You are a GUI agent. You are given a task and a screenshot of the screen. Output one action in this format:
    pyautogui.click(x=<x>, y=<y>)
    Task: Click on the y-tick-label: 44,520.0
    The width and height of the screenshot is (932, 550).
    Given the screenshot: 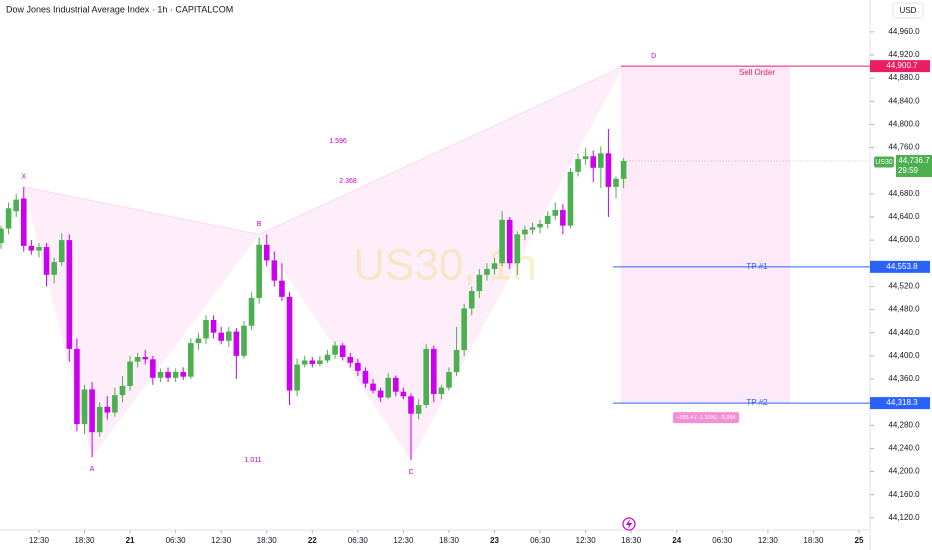 What is the action you would take?
    pyautogui.click(x=904, y=286)
    